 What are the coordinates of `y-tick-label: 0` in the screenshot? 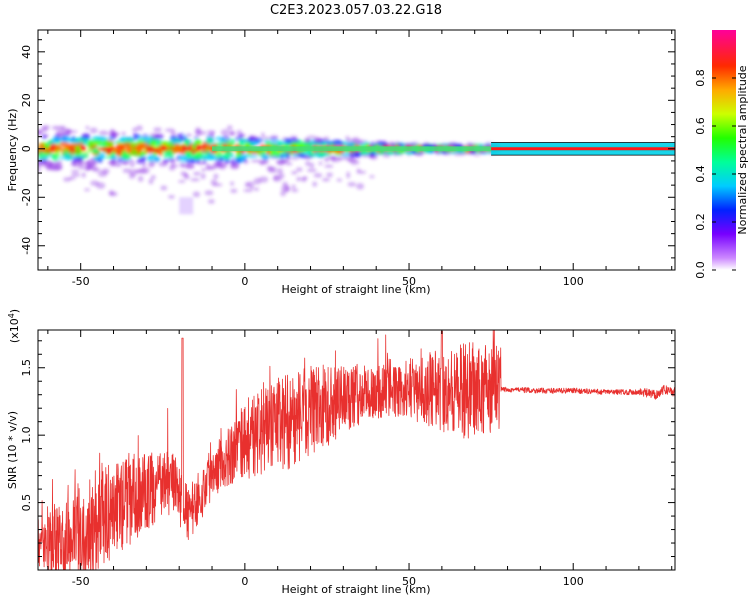 It's located at (26, 148).